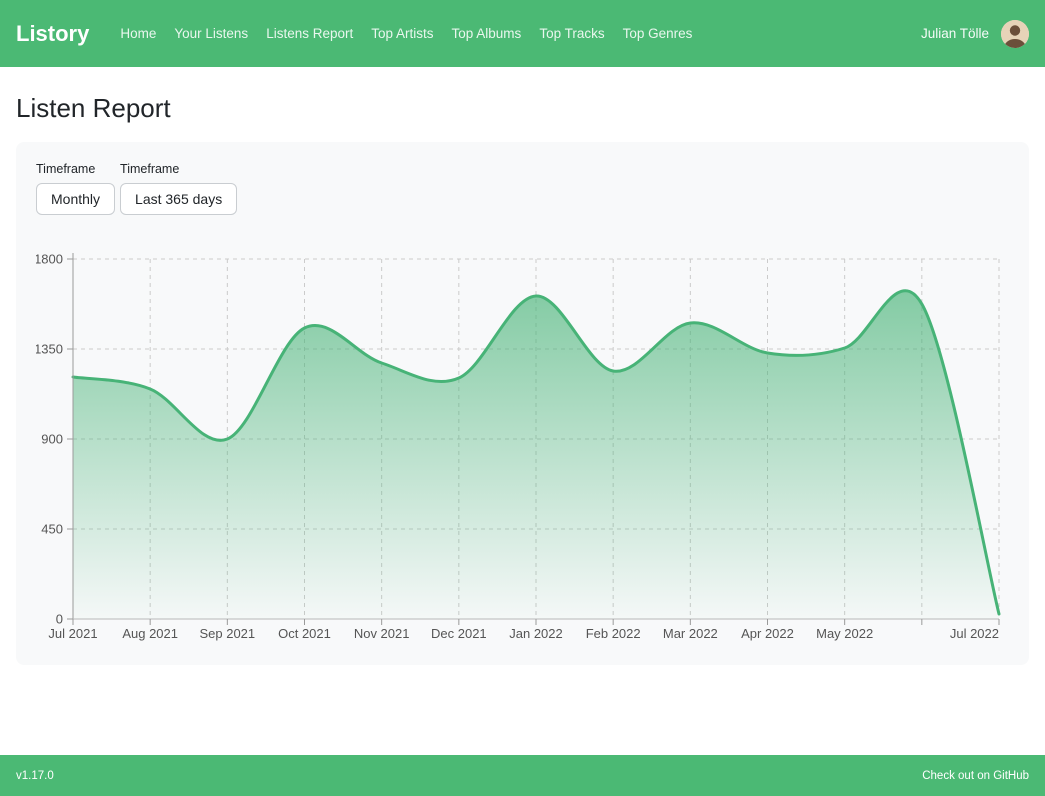 The width and height of the screenshot is (1045, 796). Describe the element at coordinates (975, 775) in the screenshot. I see `github-link: Check out on GitHub` at that location.